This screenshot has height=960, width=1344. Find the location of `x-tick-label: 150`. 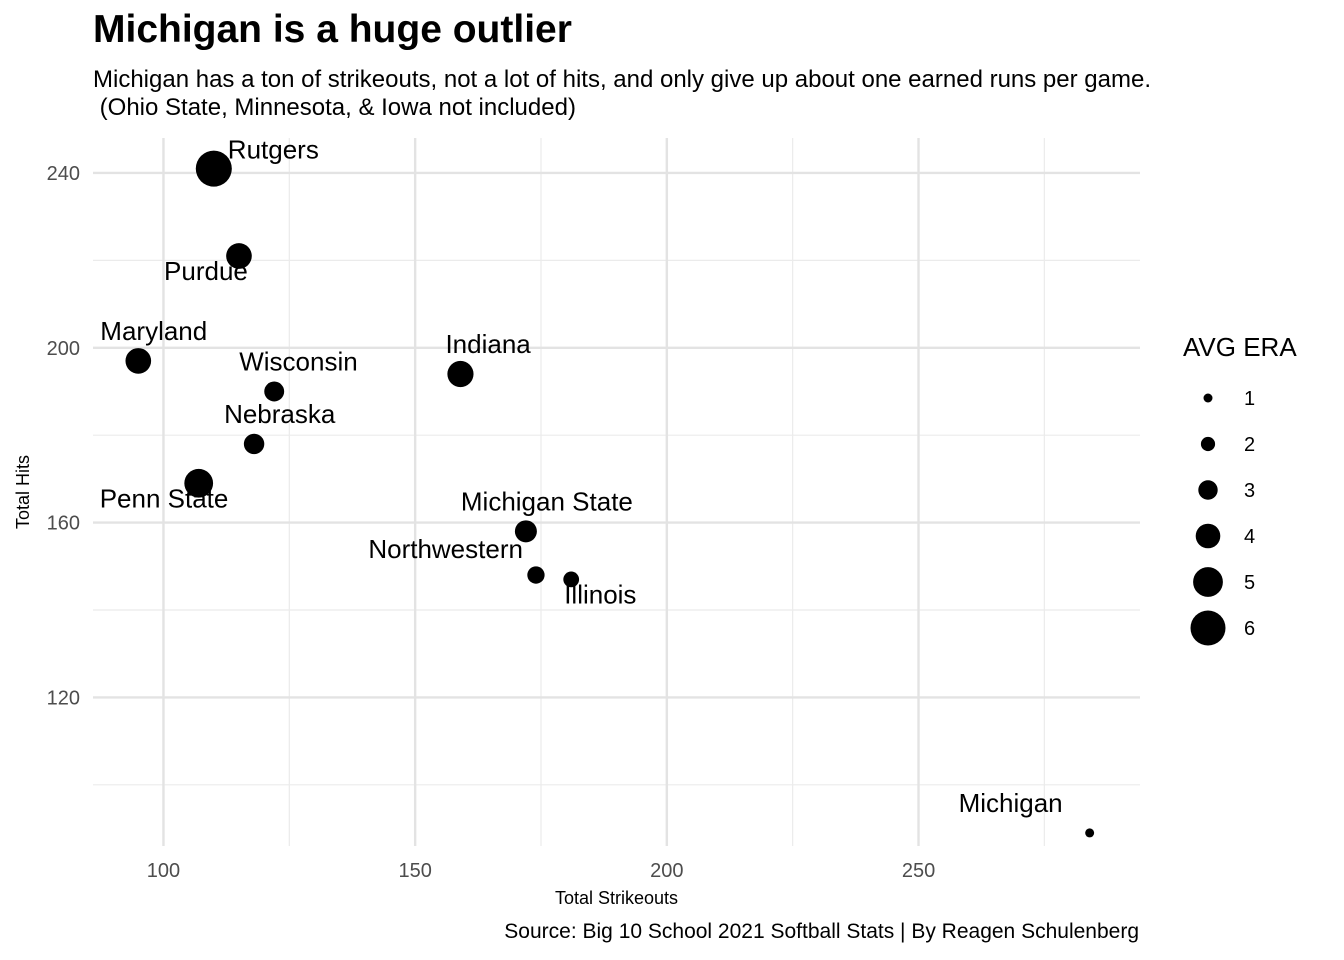

x-tick-label: 150 is located at coordinates (414, 871).